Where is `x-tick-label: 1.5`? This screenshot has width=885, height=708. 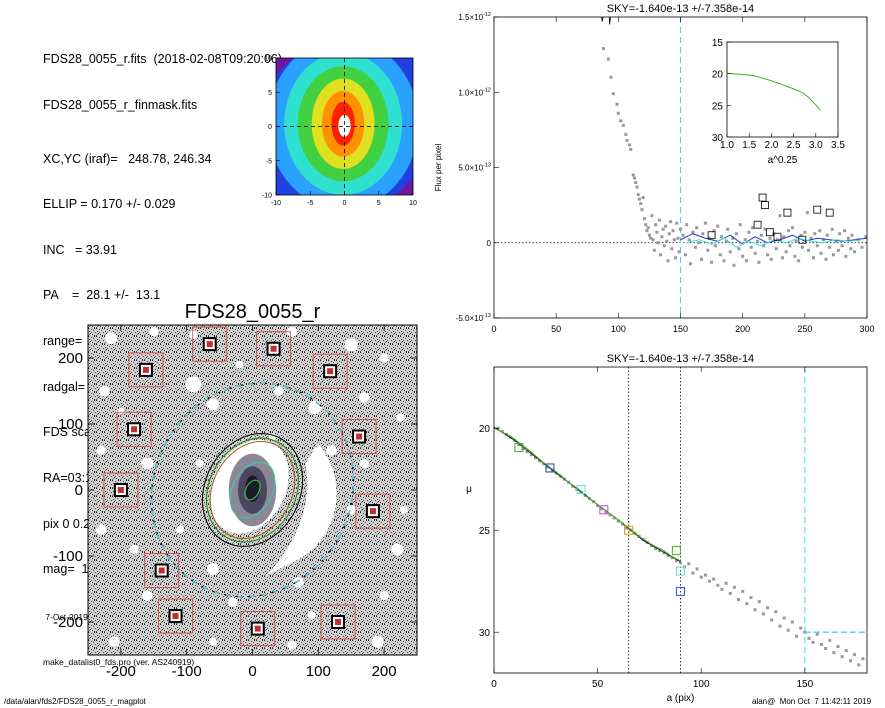
x-tick-label: 1.5 is located at coordinates (749, 145).